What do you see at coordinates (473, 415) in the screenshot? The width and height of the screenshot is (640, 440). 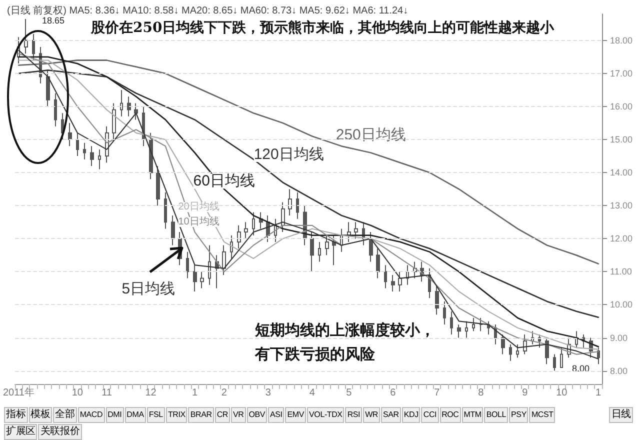 I see `text: MTM` at bounding box center [473, 415].